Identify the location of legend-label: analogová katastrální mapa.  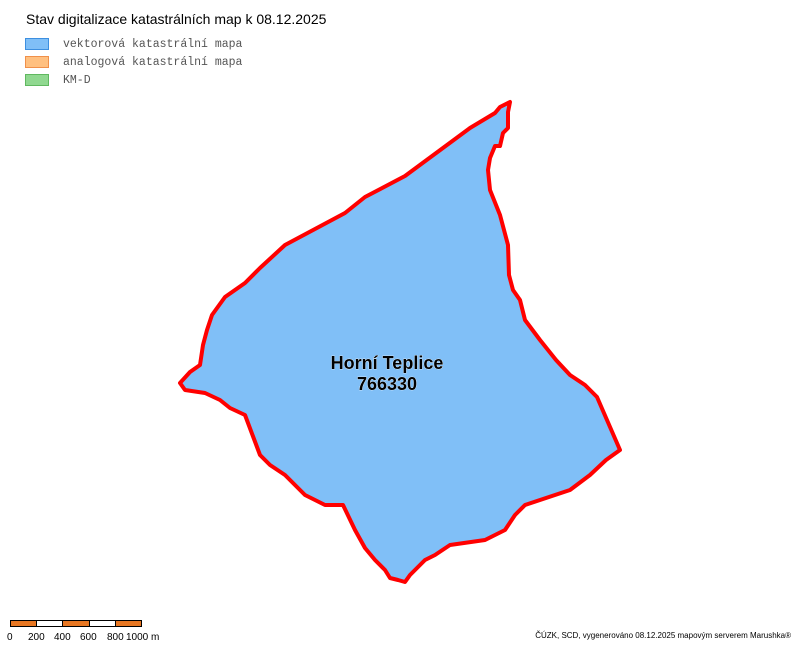
(153, 62).